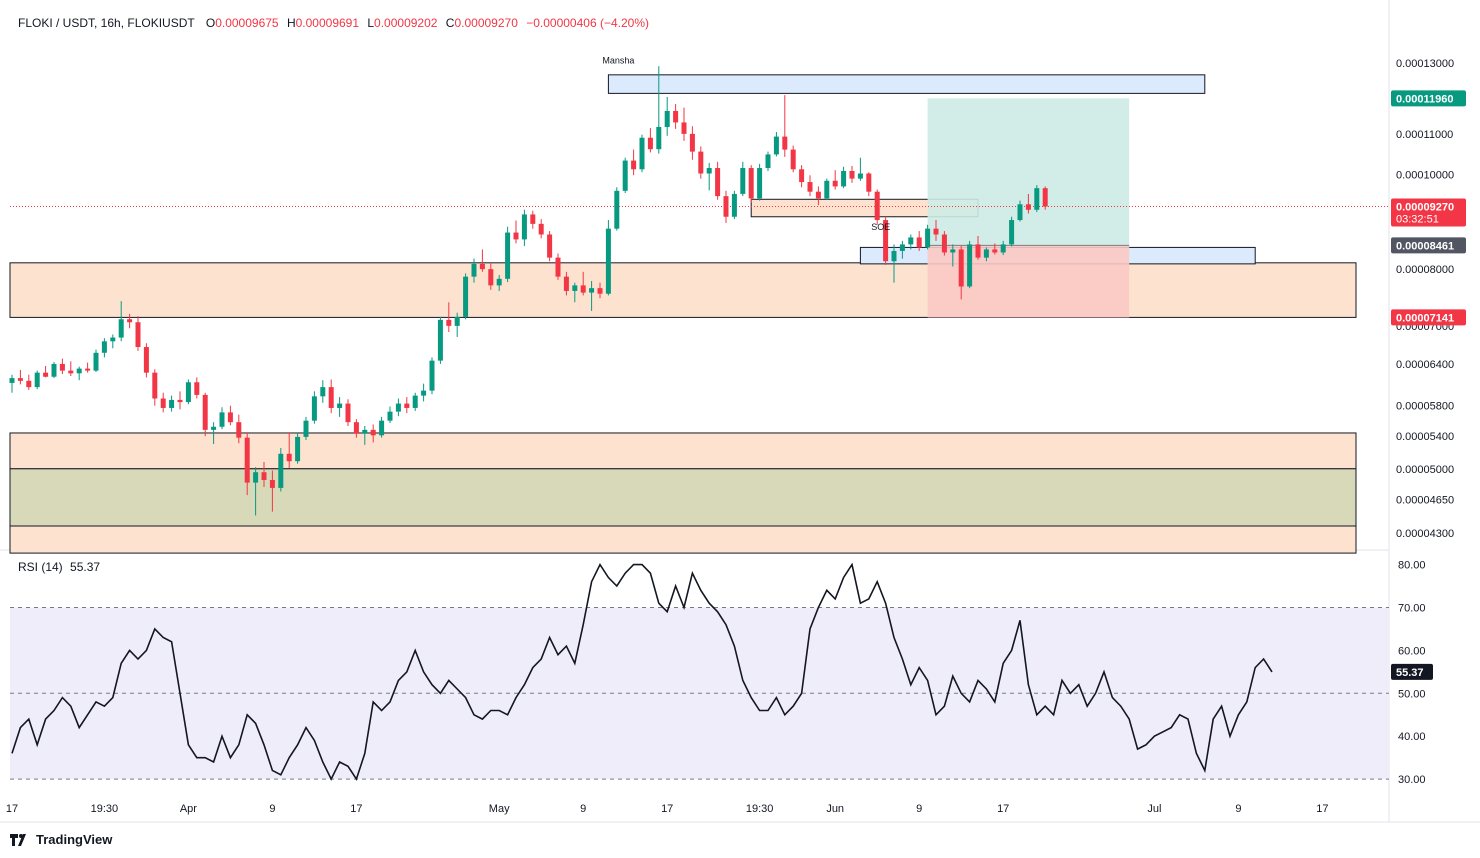 The width and height of the screenshot is (1480, 858). Describe the element at coordinates (486, 23) in the screenshot. I see `close-value: 0.00009270` at that location.